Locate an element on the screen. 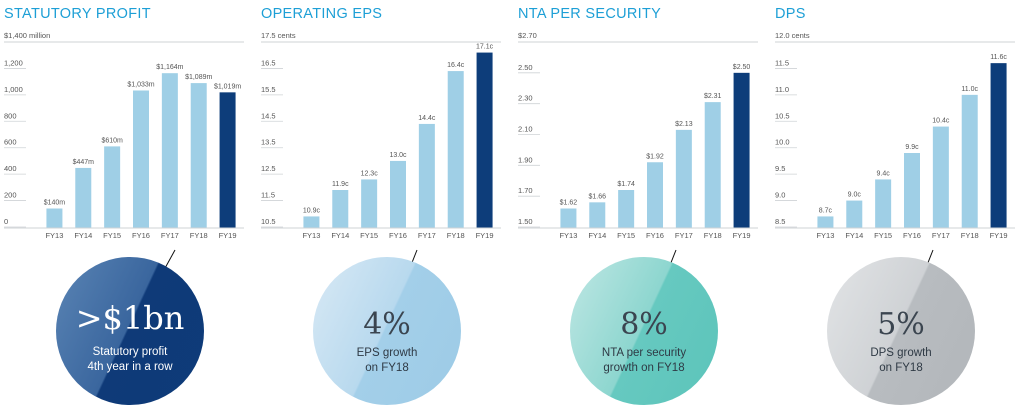  y-tick-label: 1.70 is located at coordinates (525, 190).